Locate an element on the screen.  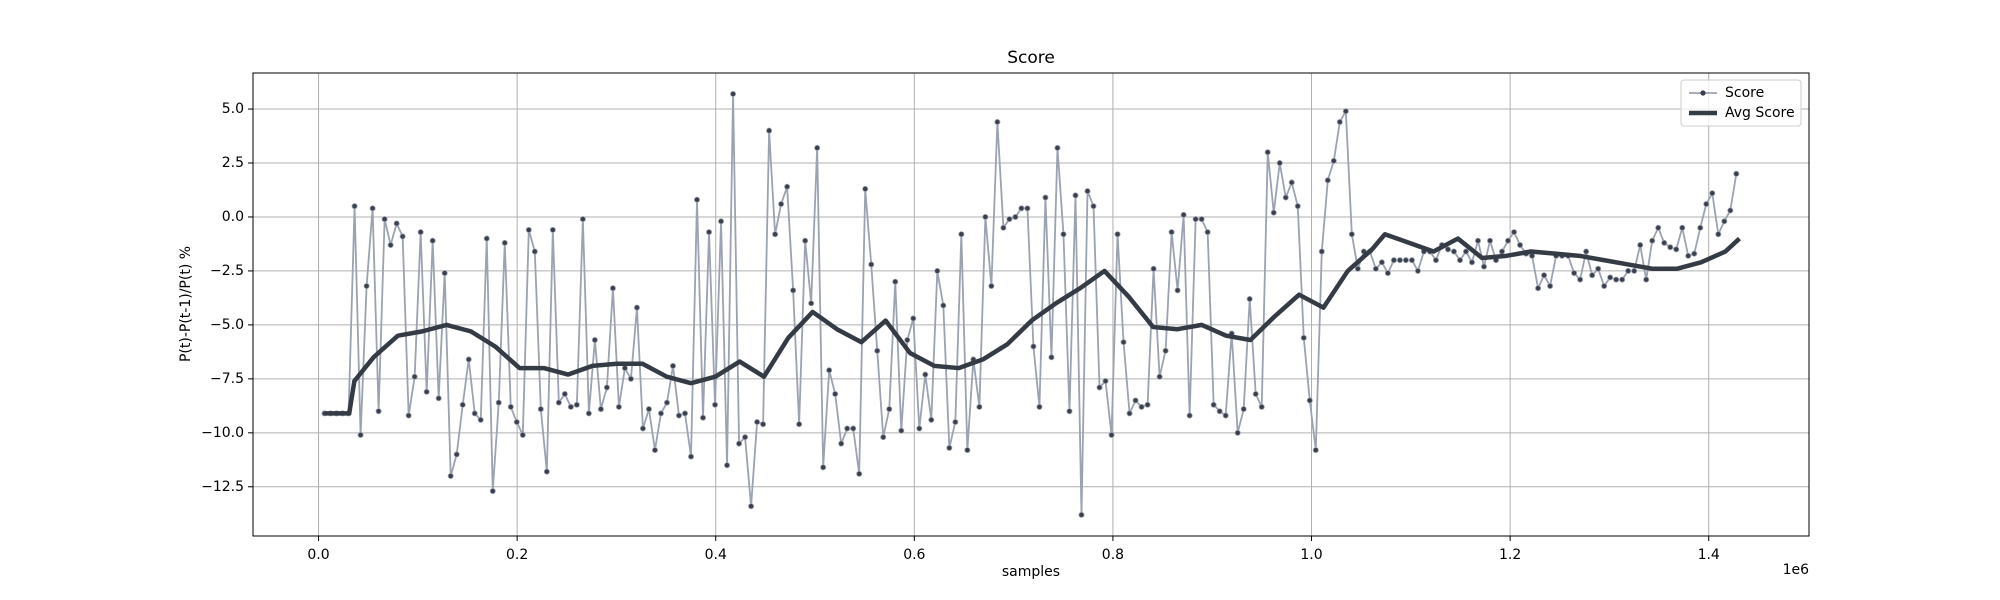
y-tick-label: −7.5 is located at coordinates (227, 379).